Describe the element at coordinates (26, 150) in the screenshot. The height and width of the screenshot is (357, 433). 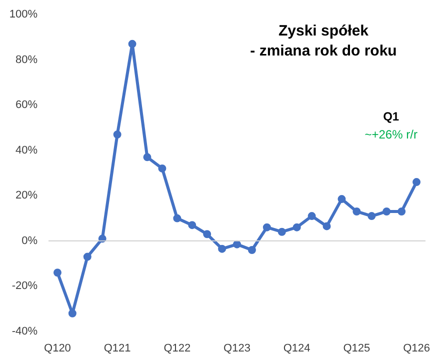
I see `y-tick-label: 40%` at that location.